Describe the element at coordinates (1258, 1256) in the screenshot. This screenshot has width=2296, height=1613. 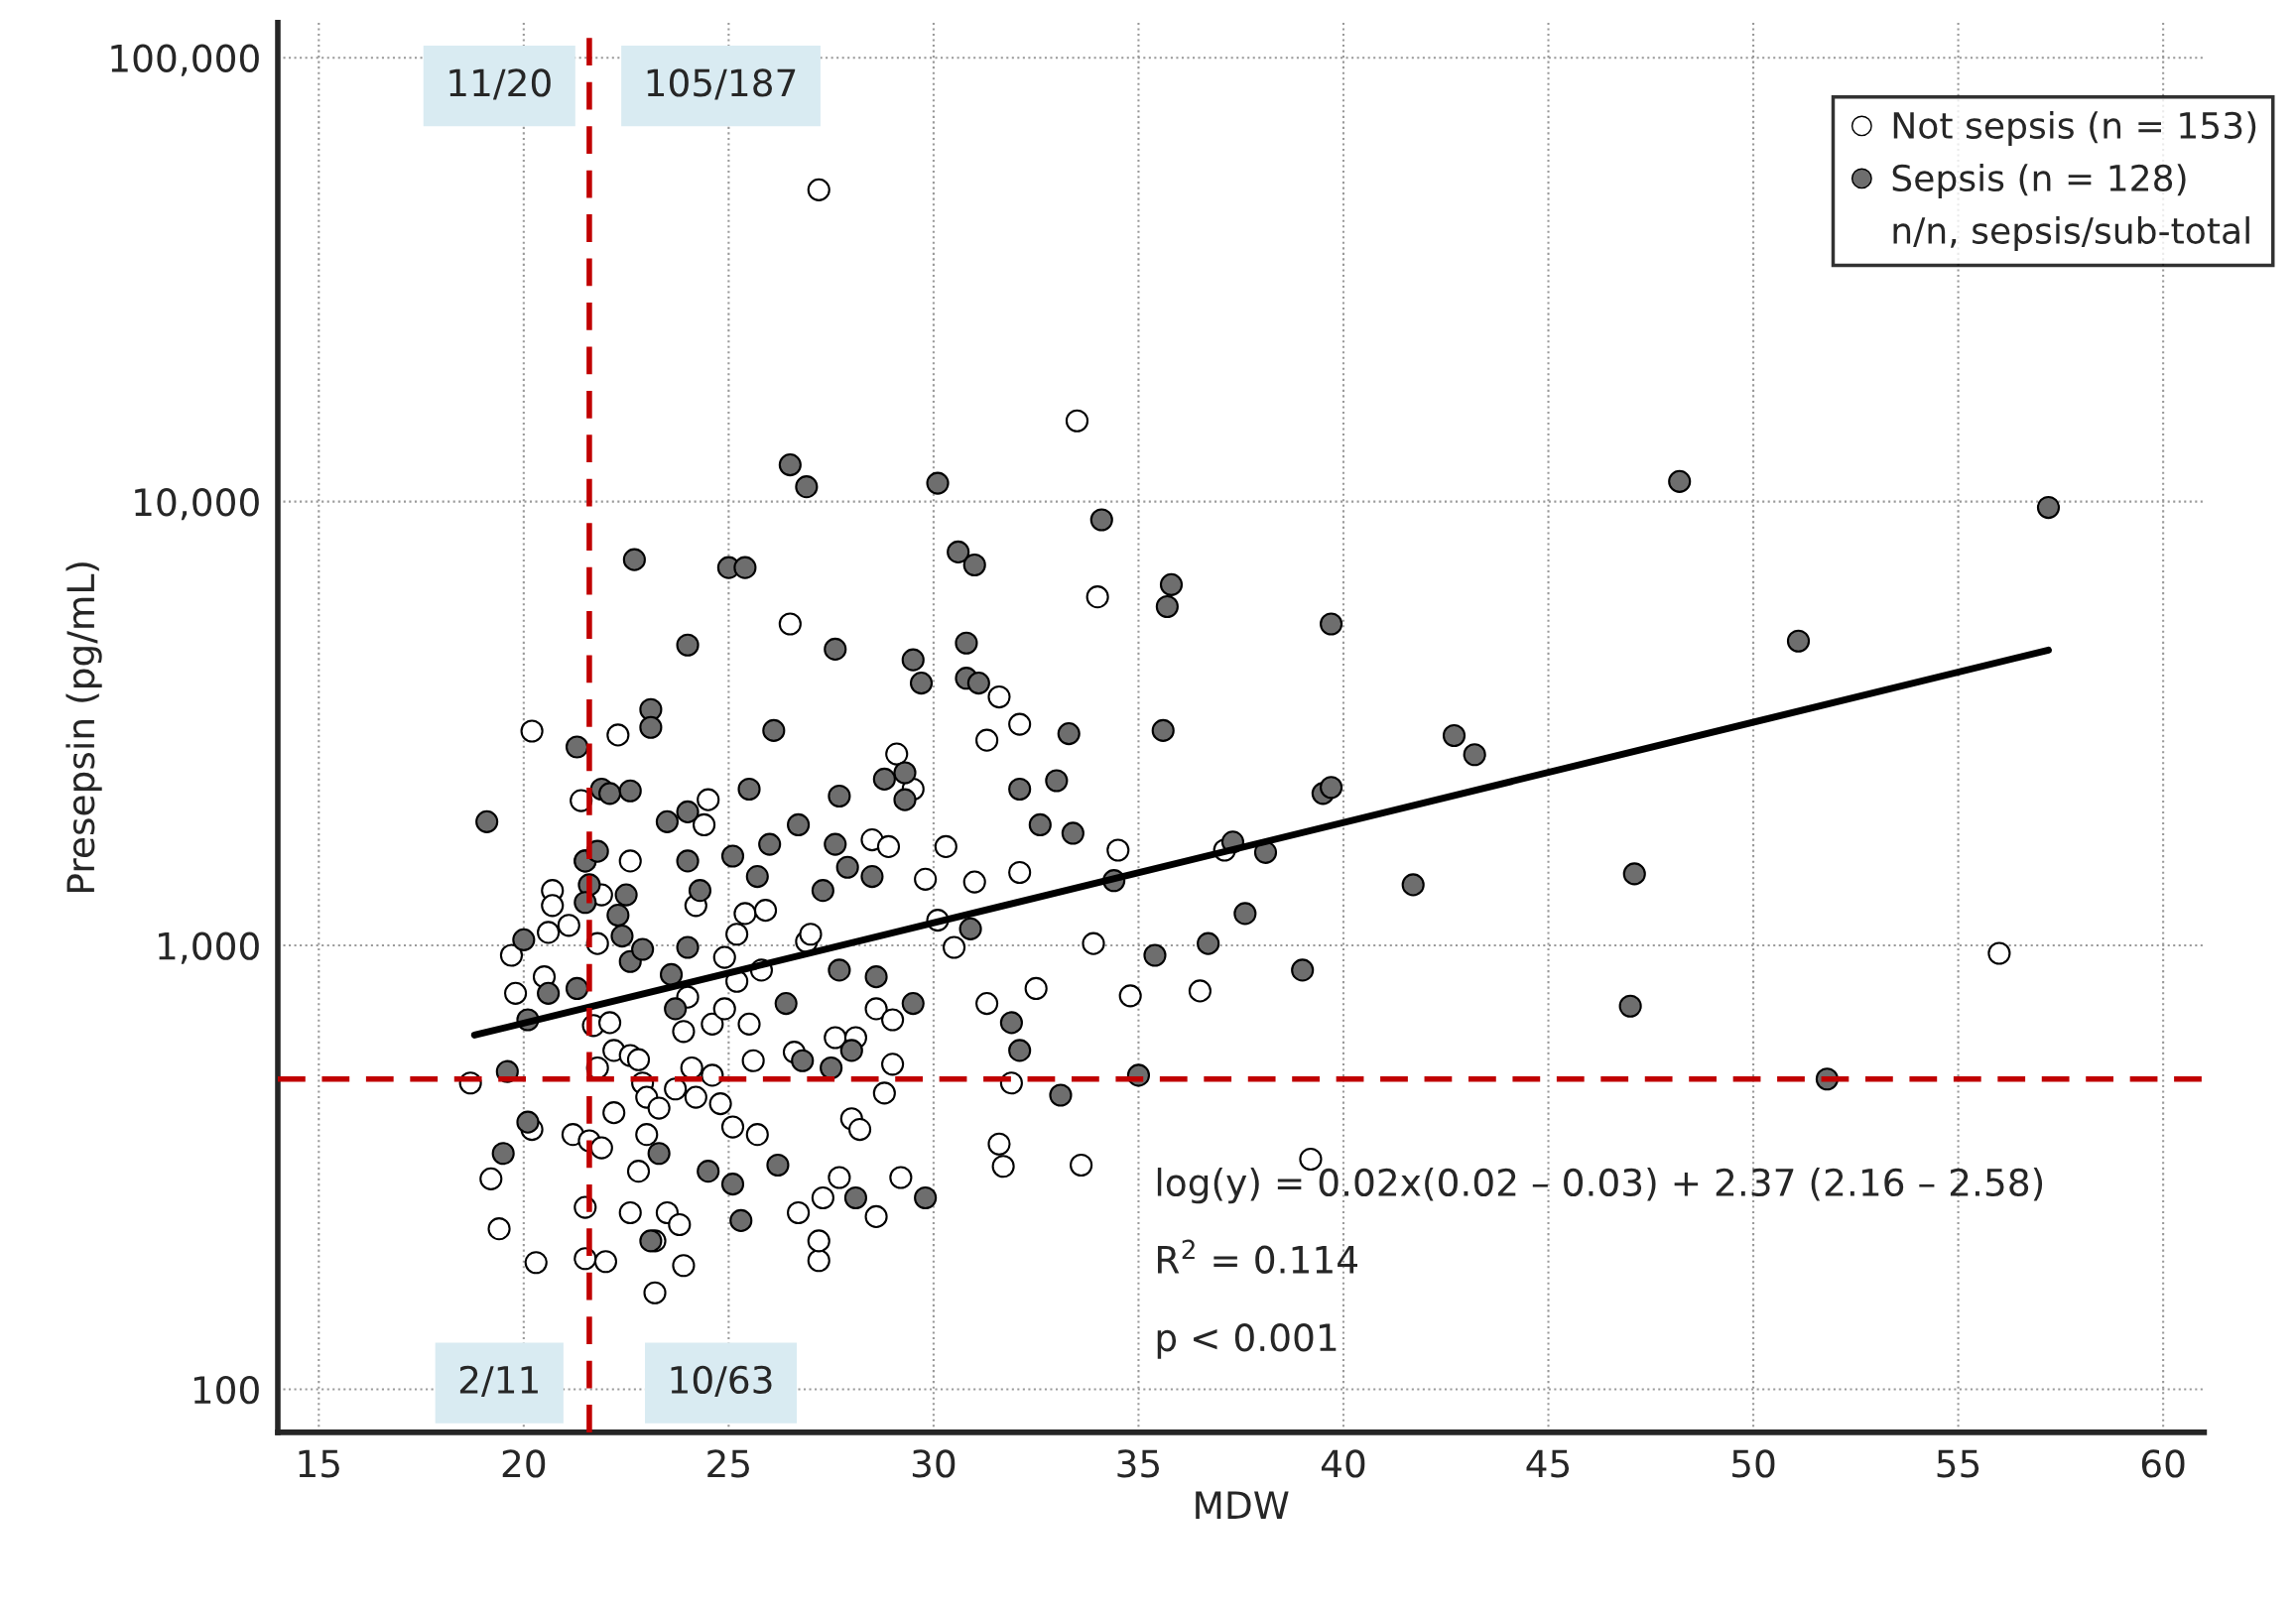
I see `annotation: R$^{2}$ = 0.114` at that location.